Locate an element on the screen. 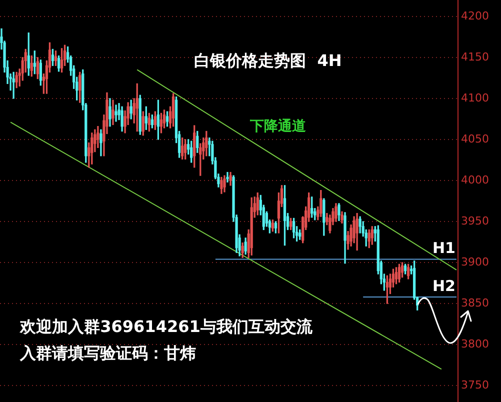 This screenshot has height=402, width=501. y-tick-label: 3950 is located at coordinates (475, 221).